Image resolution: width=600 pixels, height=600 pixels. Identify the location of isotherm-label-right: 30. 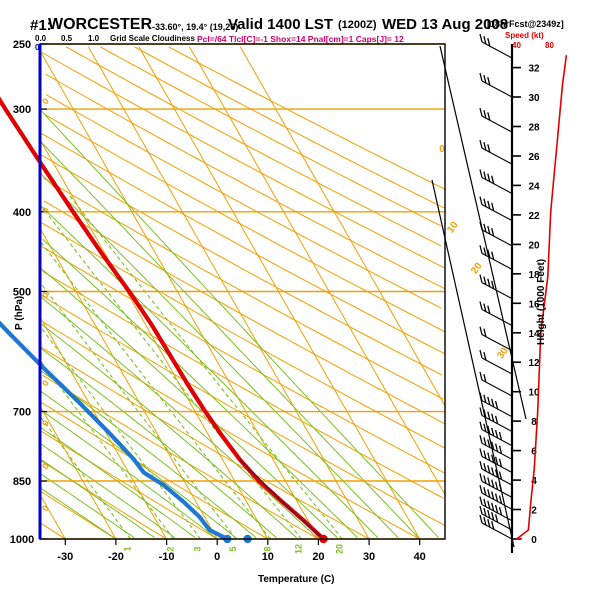
(503, 353).